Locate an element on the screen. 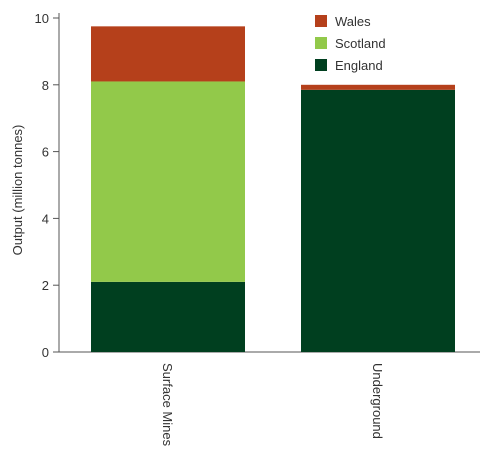 The height and width of the screenshot is (462, 481). x-tick-label: Surface Mines is located at coordinates (167, 405).